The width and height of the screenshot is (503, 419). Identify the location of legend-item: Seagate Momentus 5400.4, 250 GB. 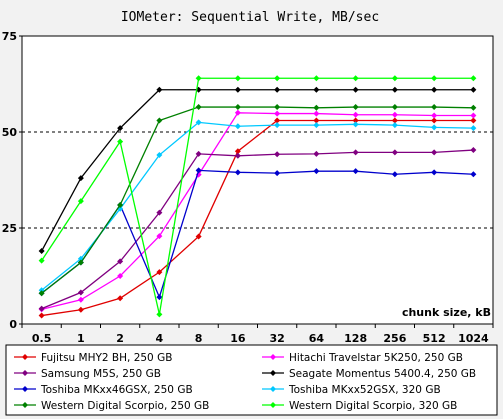
(369, 374).